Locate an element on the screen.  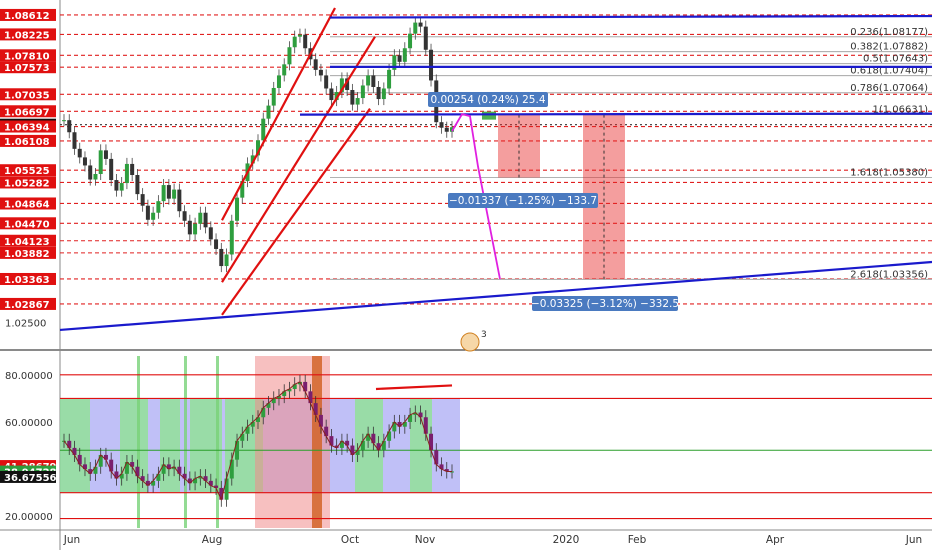
osc-axis-tick: 60.00000 is located at coordinates (29, 423).